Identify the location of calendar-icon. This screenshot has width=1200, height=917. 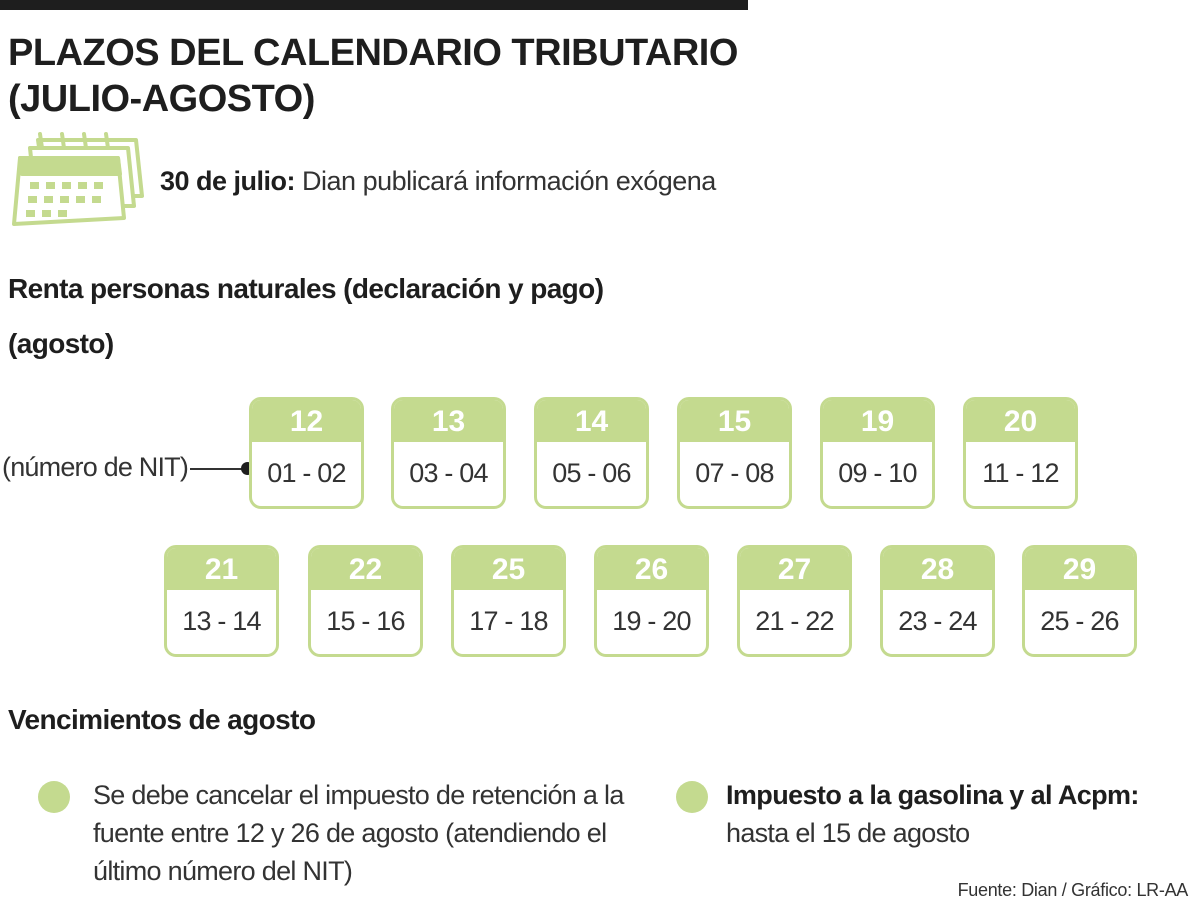
(78, 179).